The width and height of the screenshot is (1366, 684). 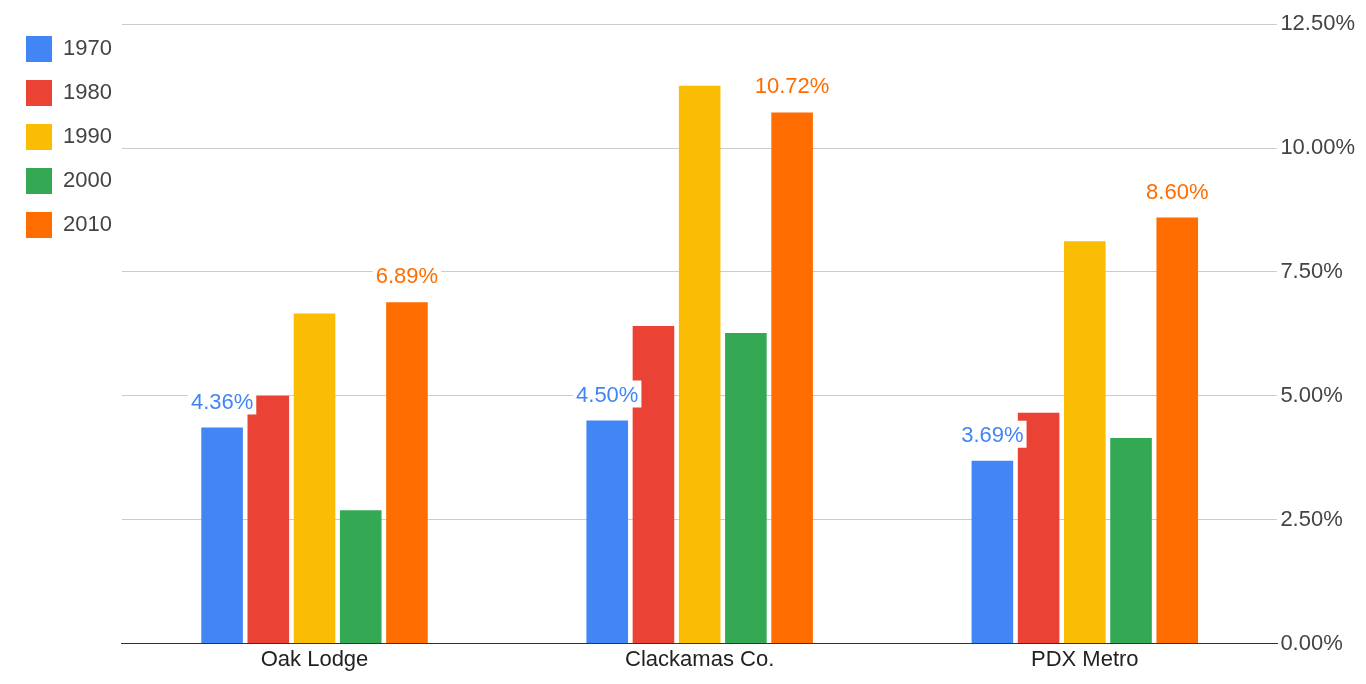 I want to click on y-tick-label: 7.50%, so click(x=1311, y=271).